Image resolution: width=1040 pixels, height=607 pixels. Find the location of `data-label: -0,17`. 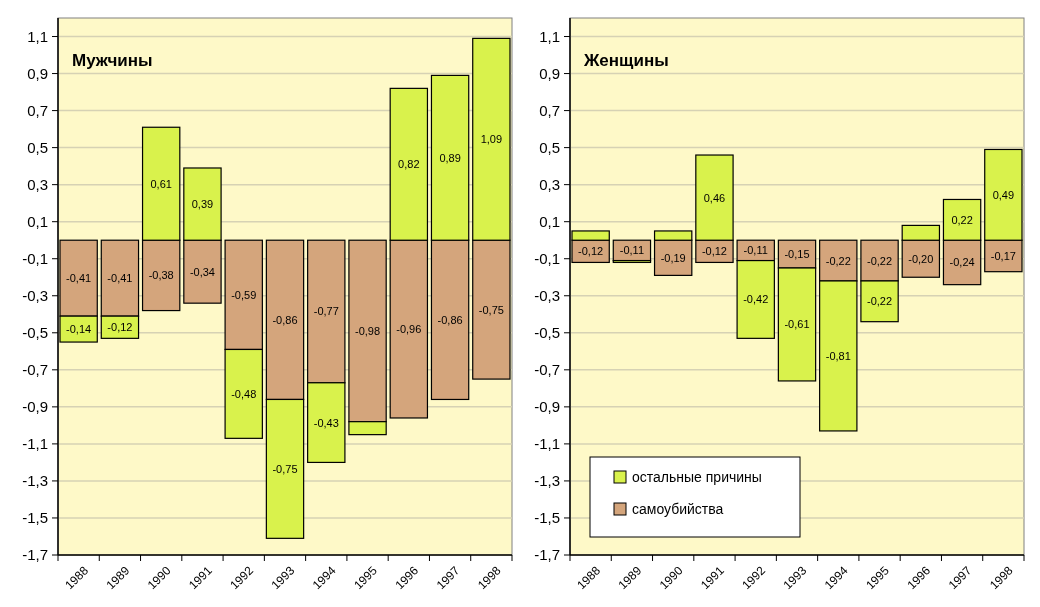

data-label: -0,17 is located at coordinates (1003, 255).